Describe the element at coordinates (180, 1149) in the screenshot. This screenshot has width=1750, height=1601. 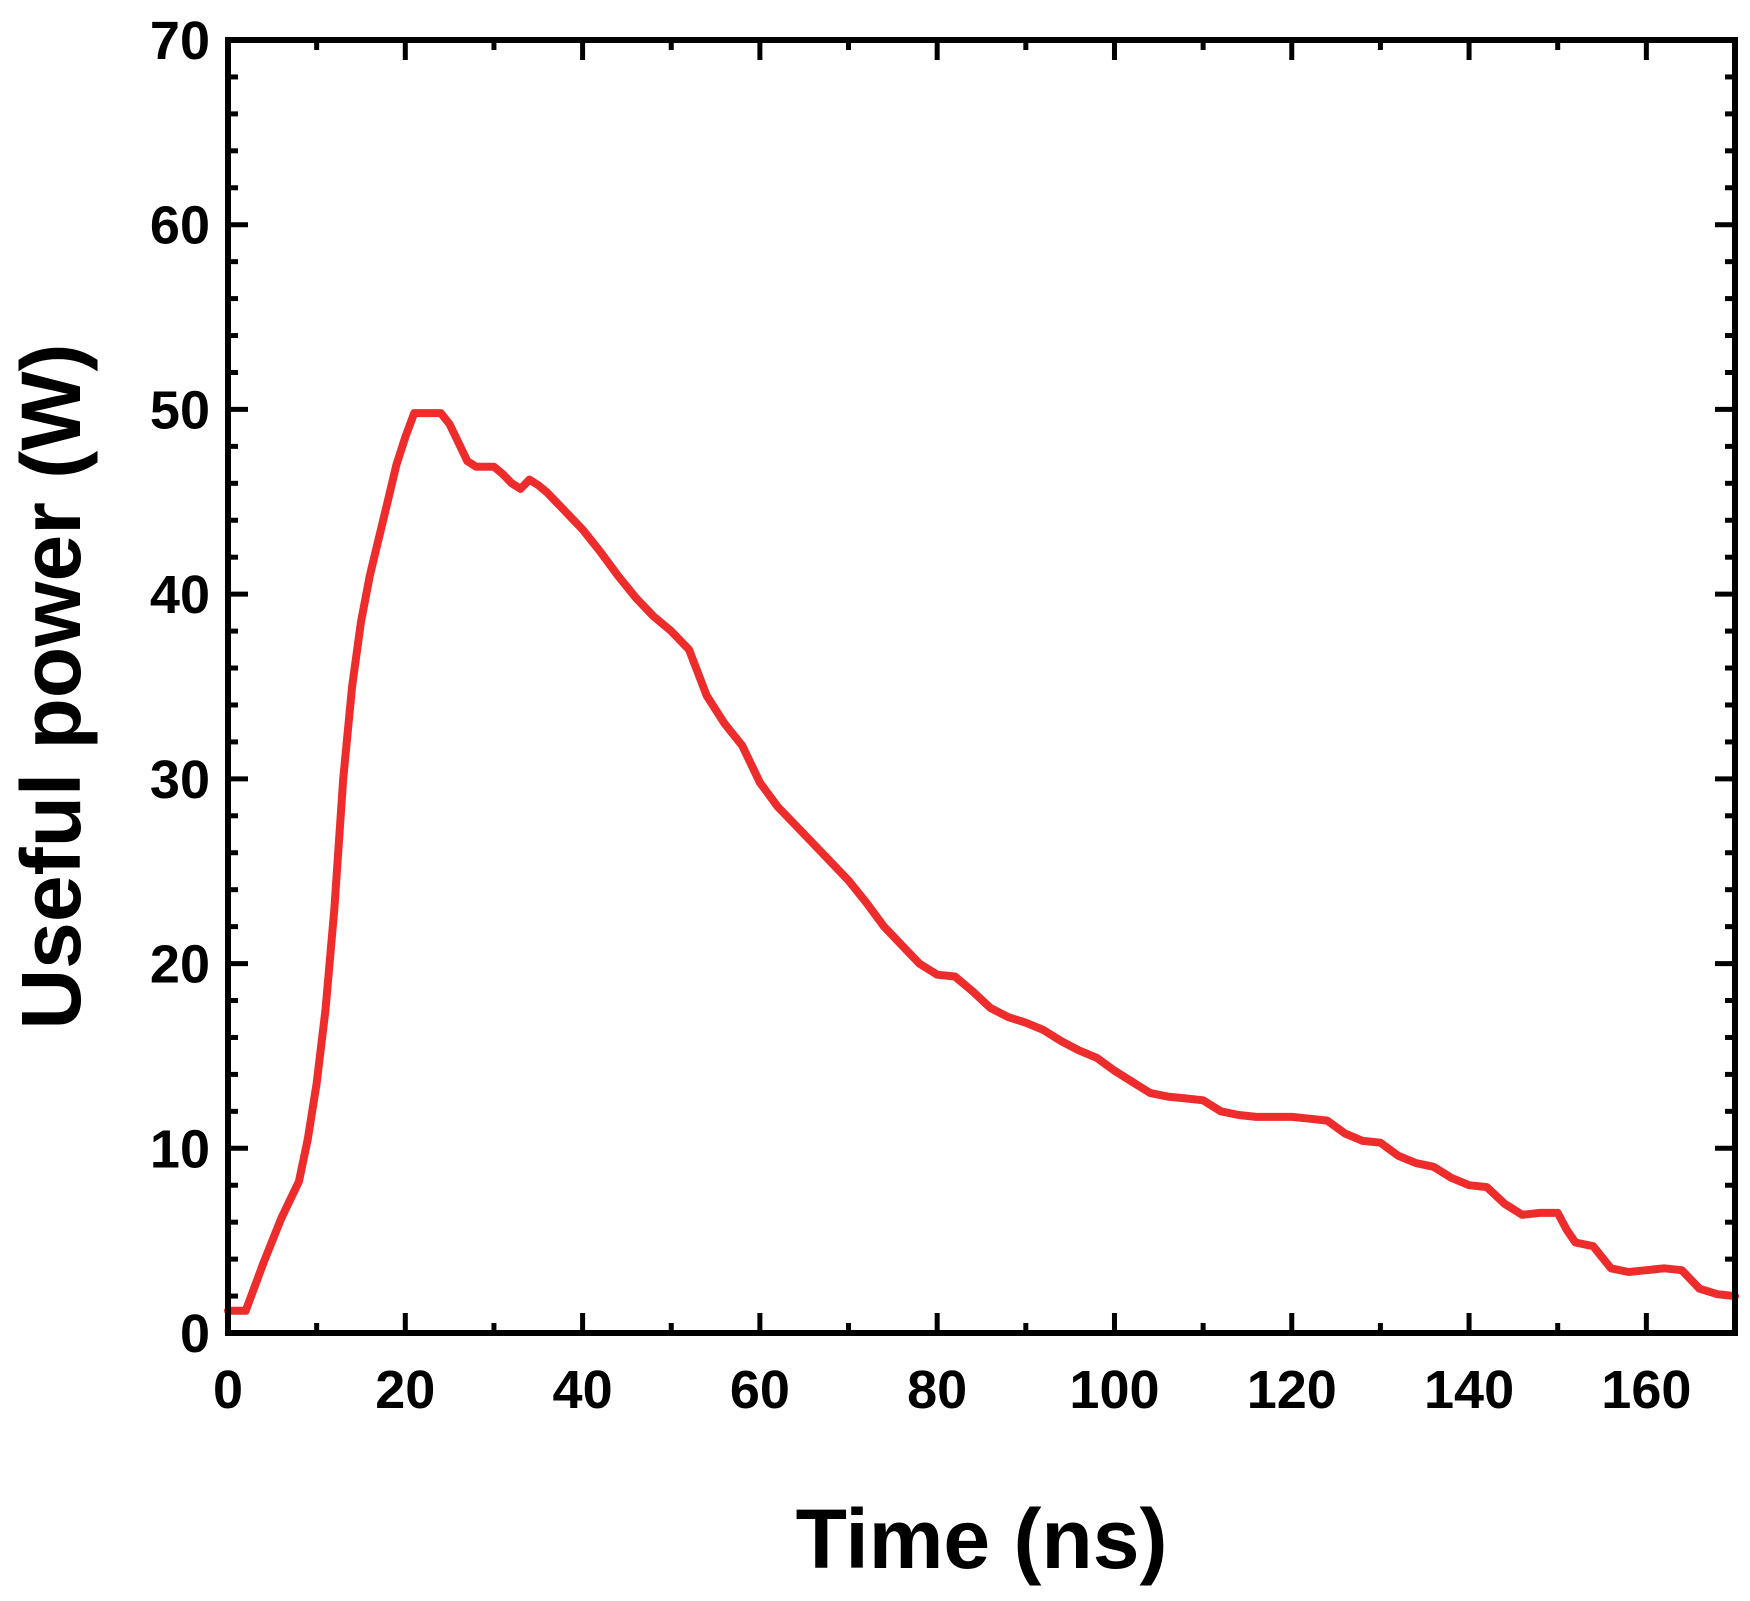
I see `y-tick-label: 10` at that location.